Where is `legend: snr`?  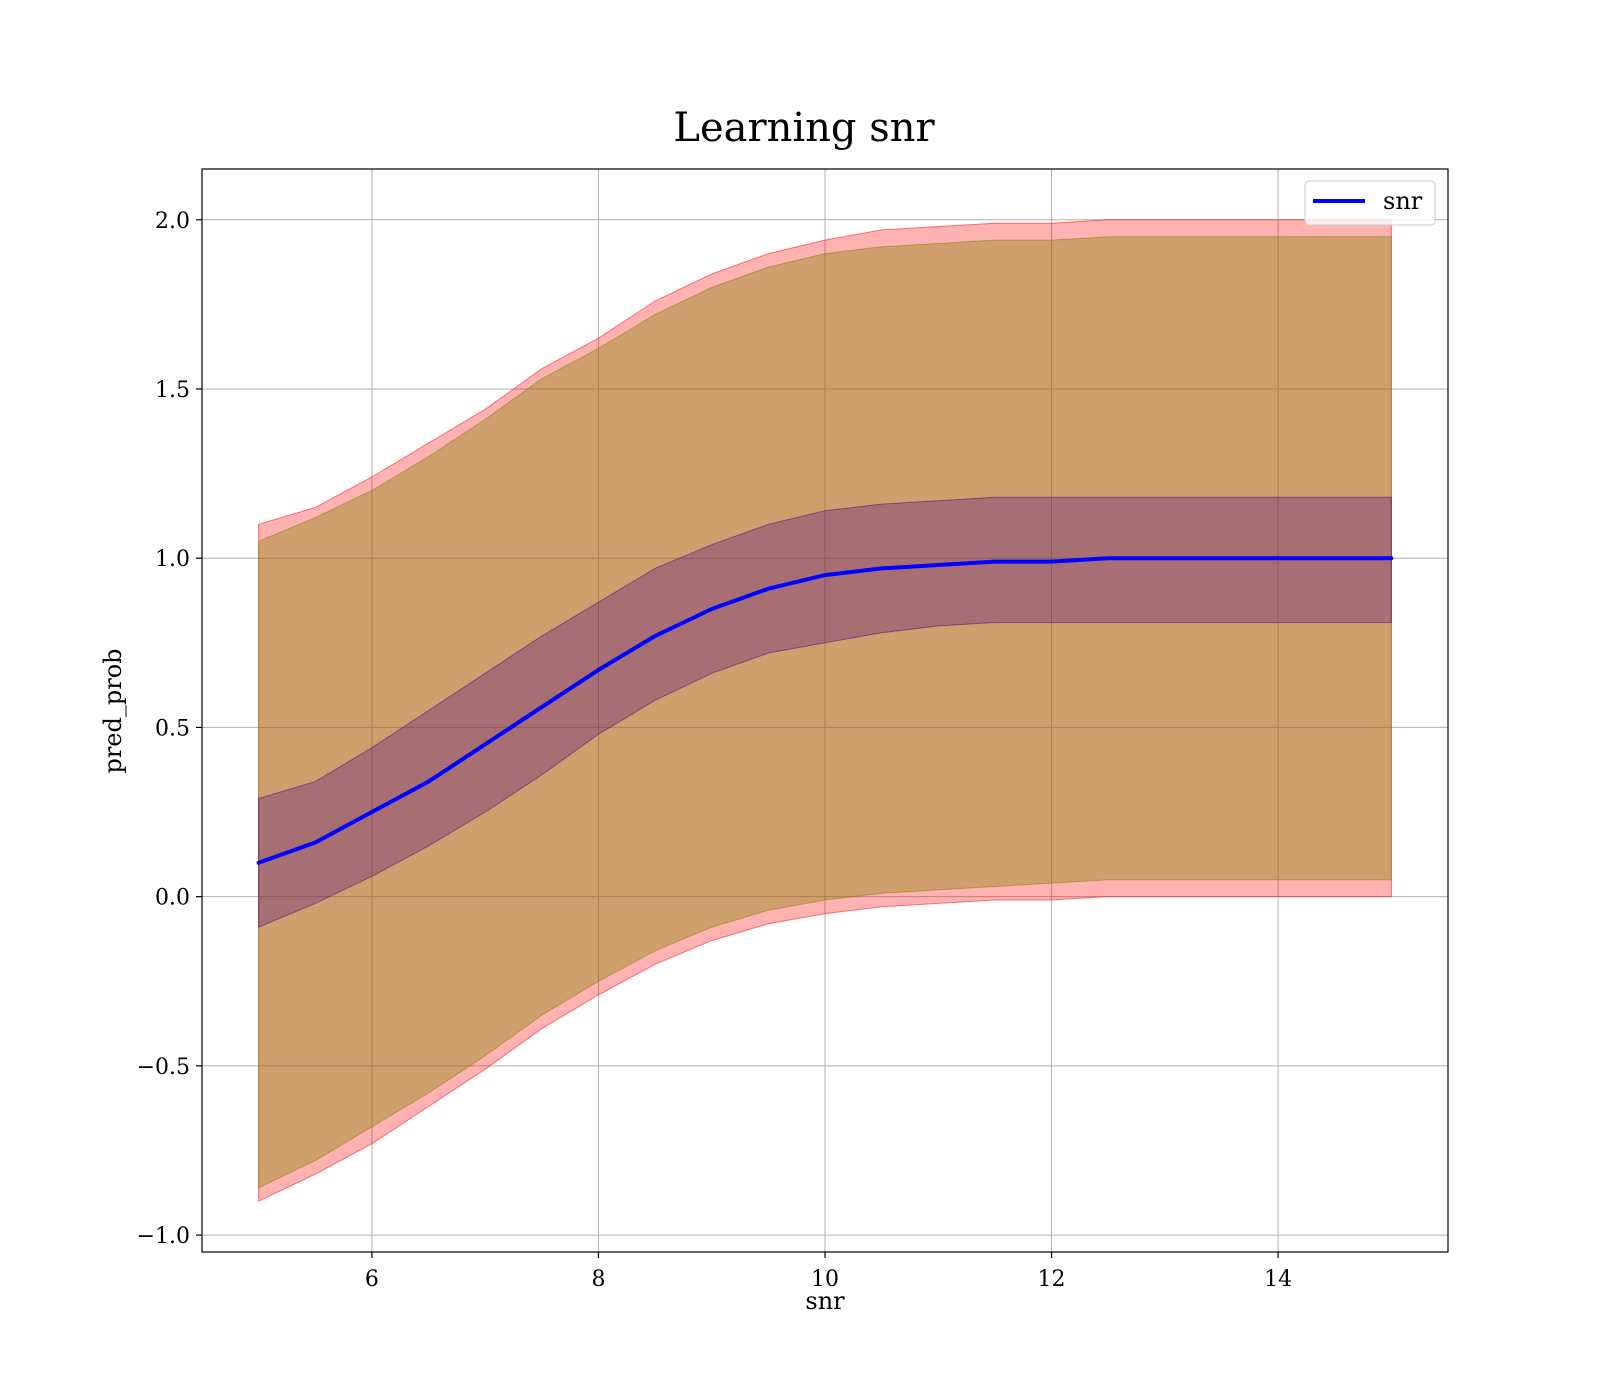 legend: snr is located at coordinates (1370, 203).